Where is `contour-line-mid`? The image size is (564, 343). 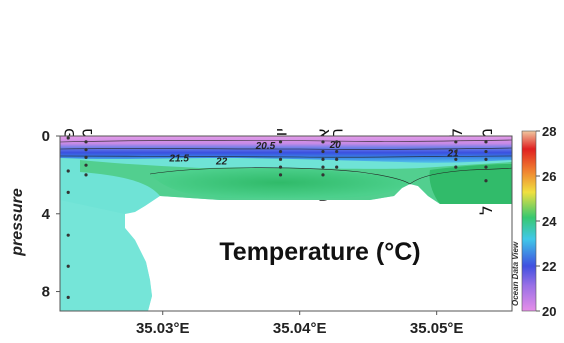
contour-line-mid is located at coordinates (286, 148).